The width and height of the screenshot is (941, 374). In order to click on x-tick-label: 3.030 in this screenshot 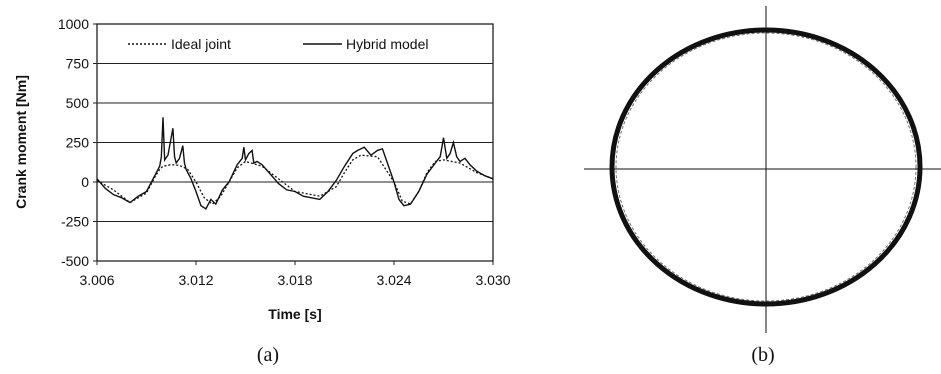, I will do `click(492, 280)`.